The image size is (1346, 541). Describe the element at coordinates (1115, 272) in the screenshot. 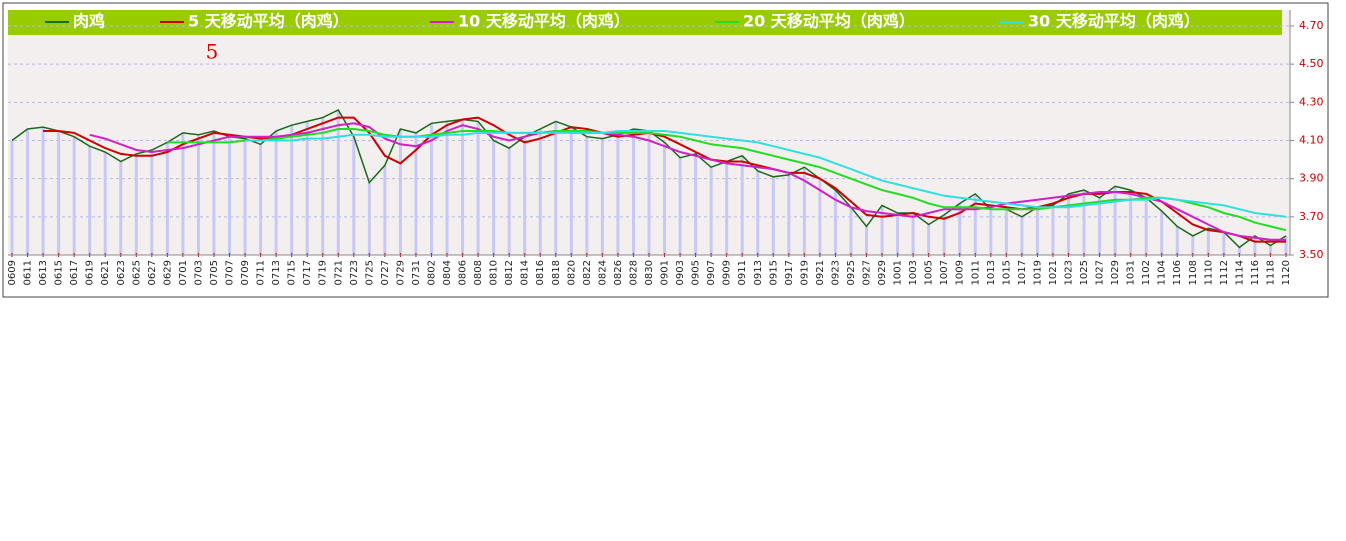

I see `x-tick-label: 1029` at that location.